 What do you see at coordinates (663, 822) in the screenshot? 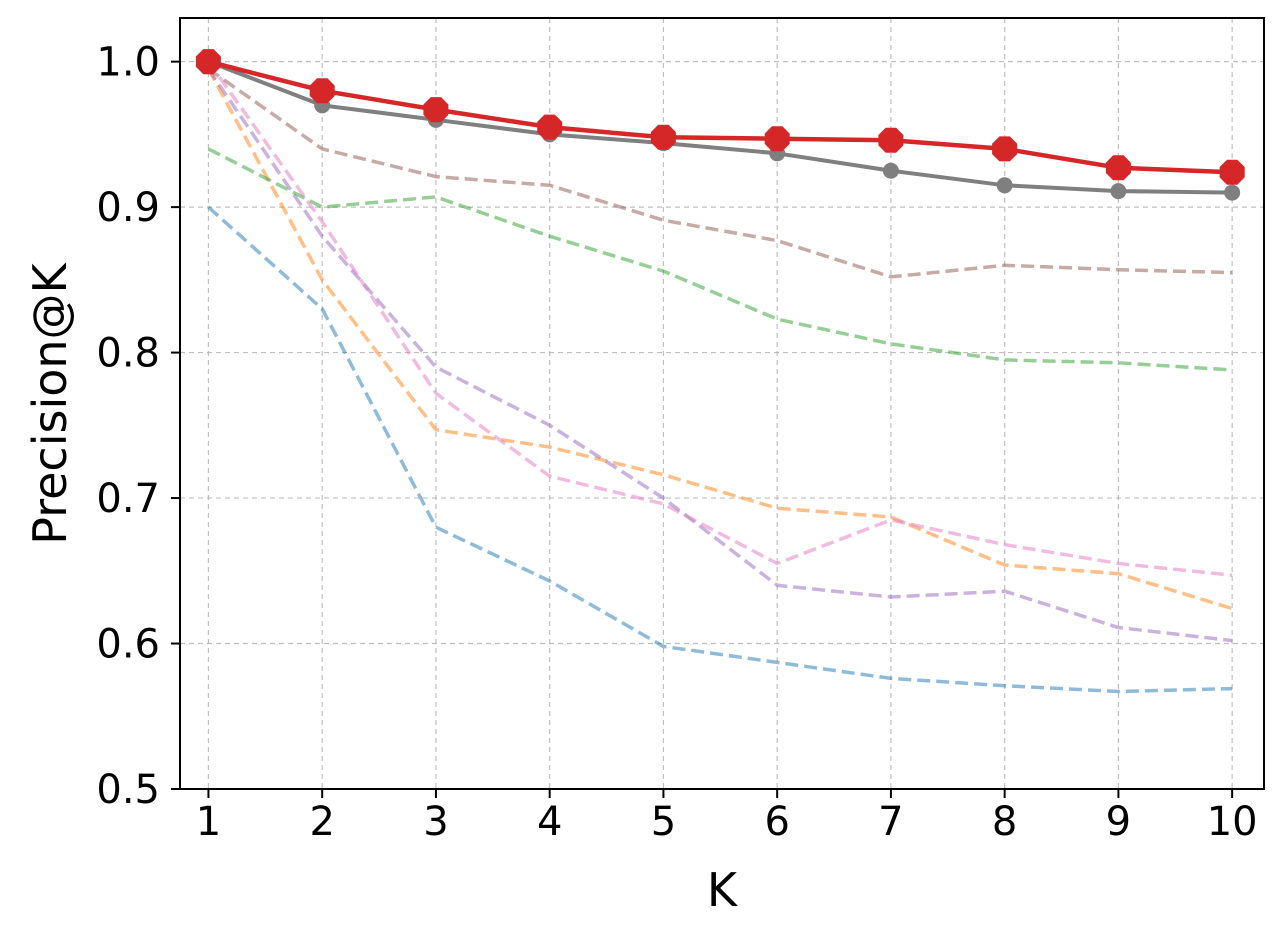
I see `x-tick-label: 5` at bounding box center [663, 822].